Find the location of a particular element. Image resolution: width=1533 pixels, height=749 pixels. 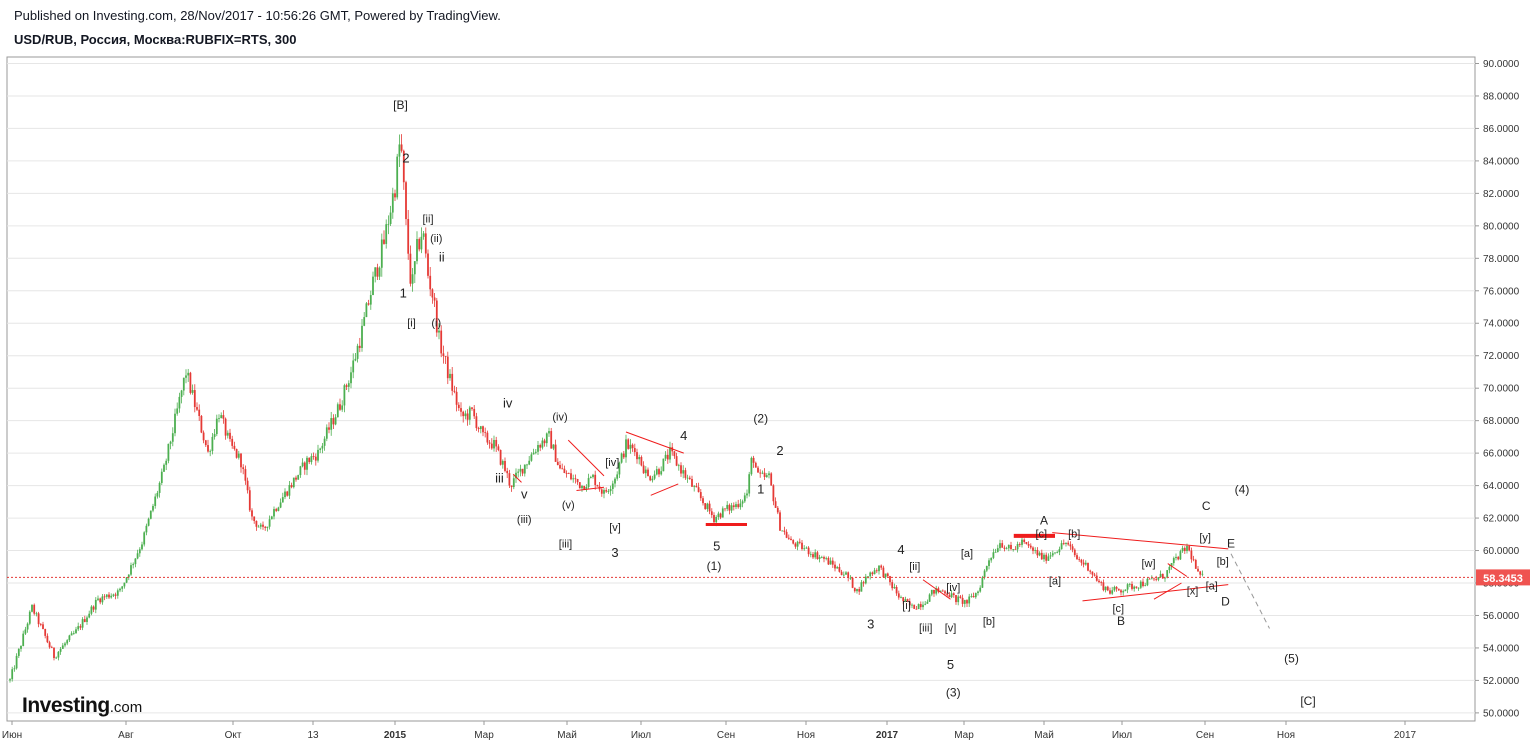

trendline is located at coordinates (1140, 541).